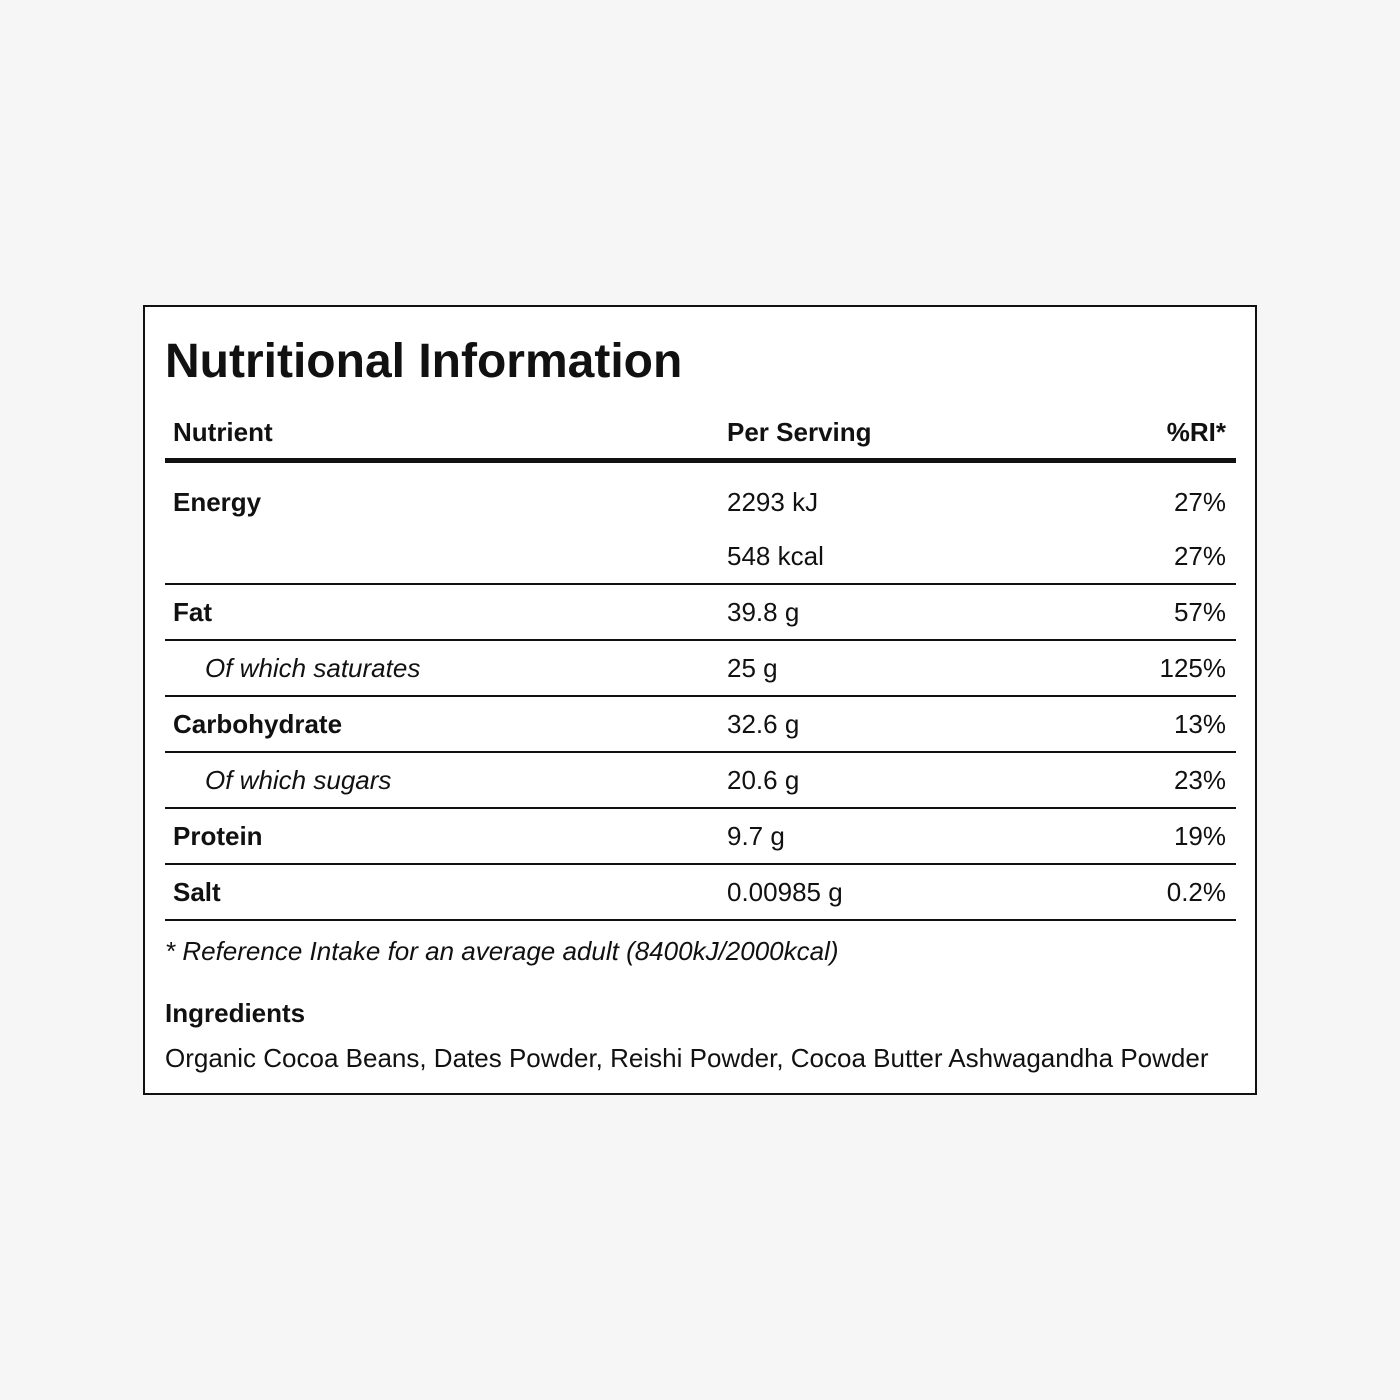 This screenshot has width=1400, height=1400. What do you see at coordinates (1196, 892) in the screenshot?
I see `ri-percent: 0.2%` at bounding box center [1196, 892].